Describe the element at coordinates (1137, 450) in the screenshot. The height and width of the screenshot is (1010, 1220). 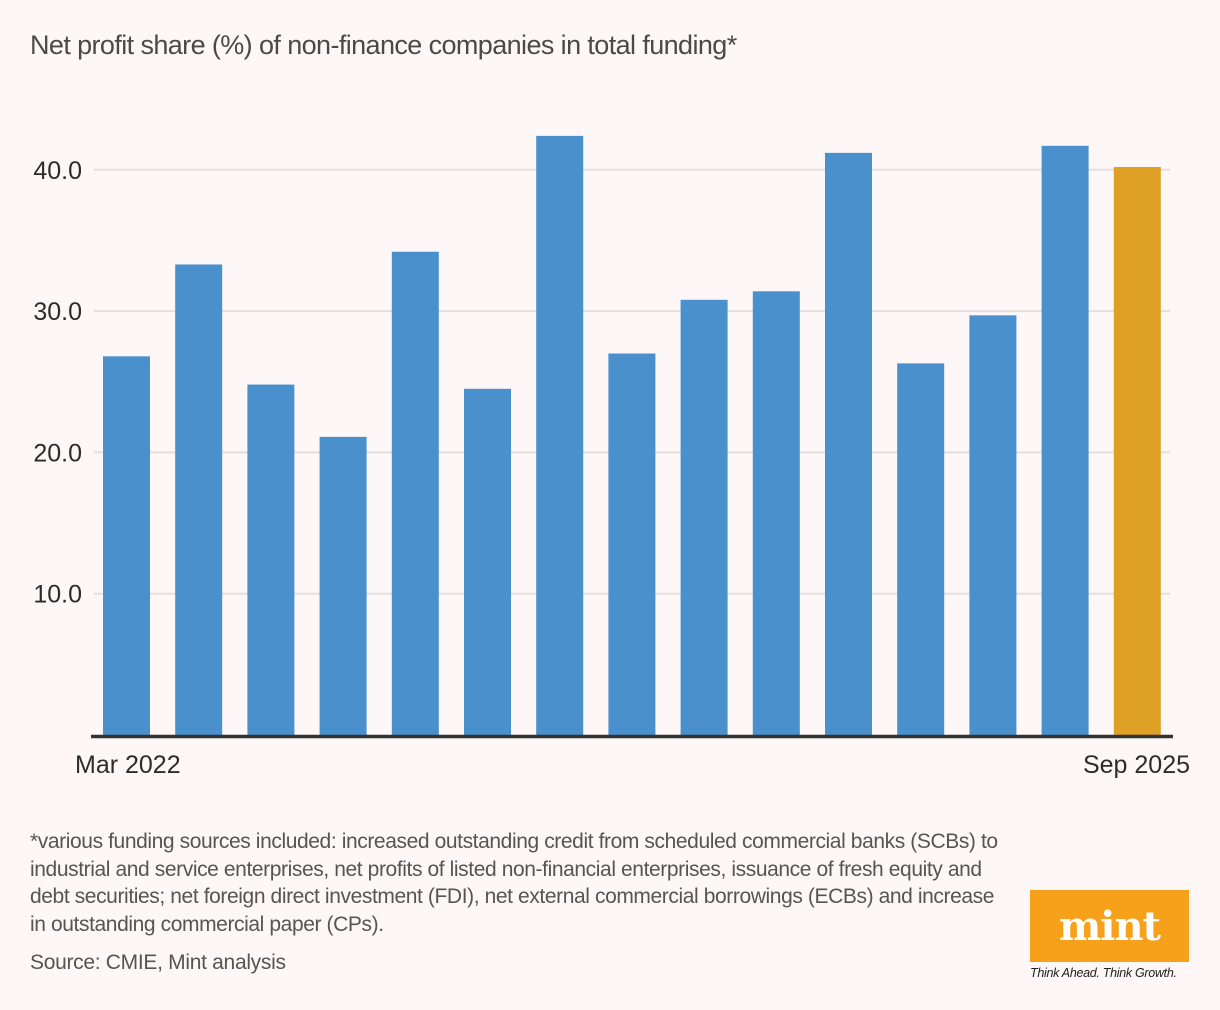
I see `bar-highlight` at that location.